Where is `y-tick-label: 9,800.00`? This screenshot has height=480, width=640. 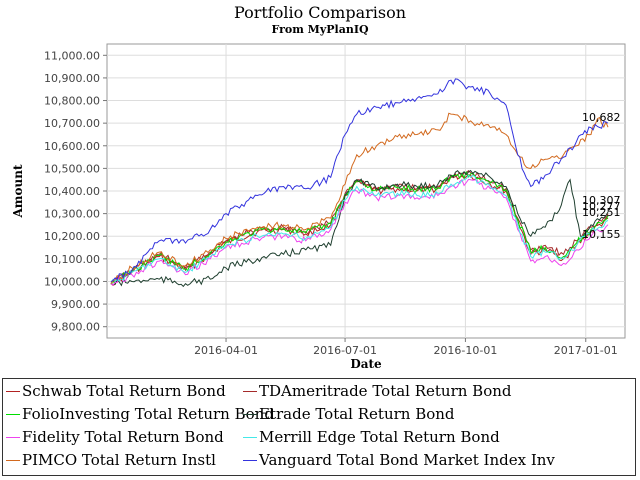
y-tick-label: 9,800.00 is located at coordinates (75, 327).